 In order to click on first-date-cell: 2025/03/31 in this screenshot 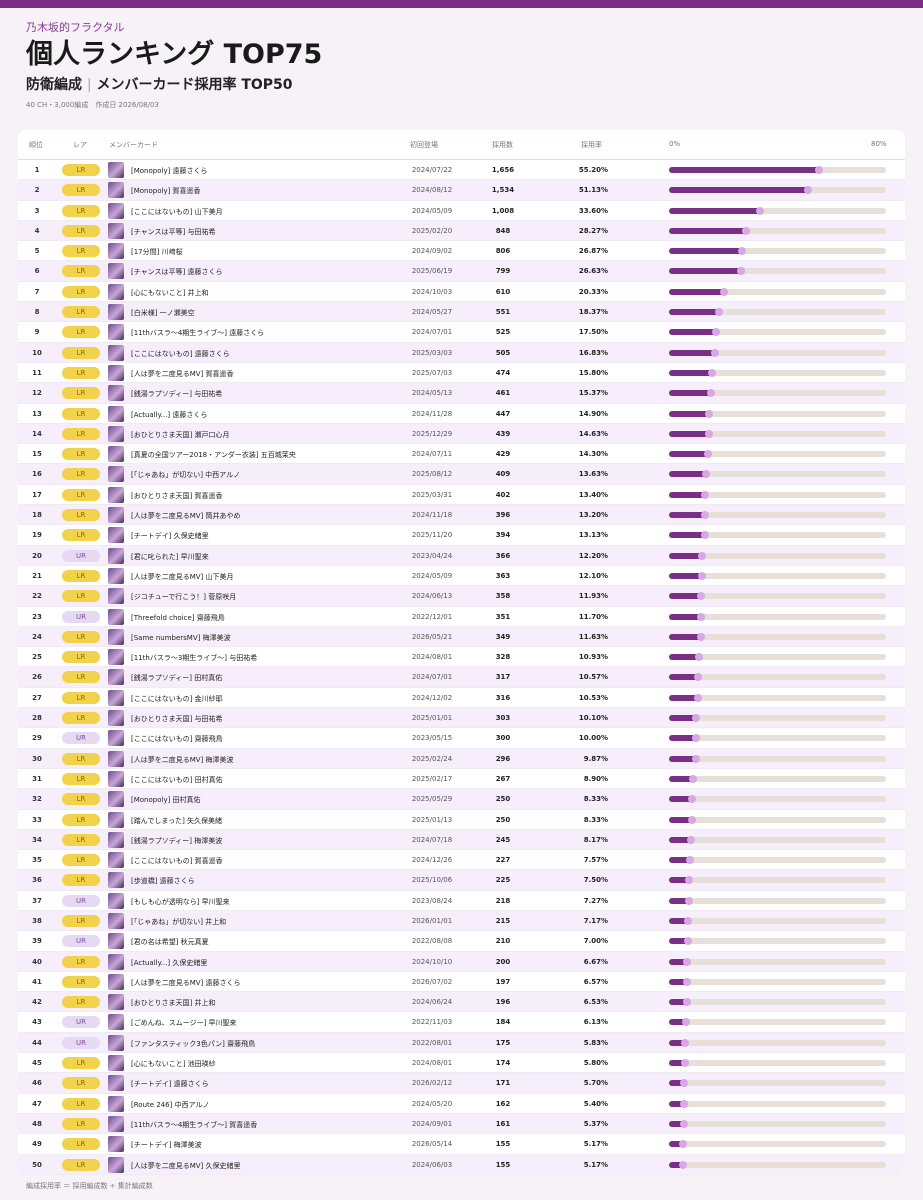, I will do `click(432, 494)`.